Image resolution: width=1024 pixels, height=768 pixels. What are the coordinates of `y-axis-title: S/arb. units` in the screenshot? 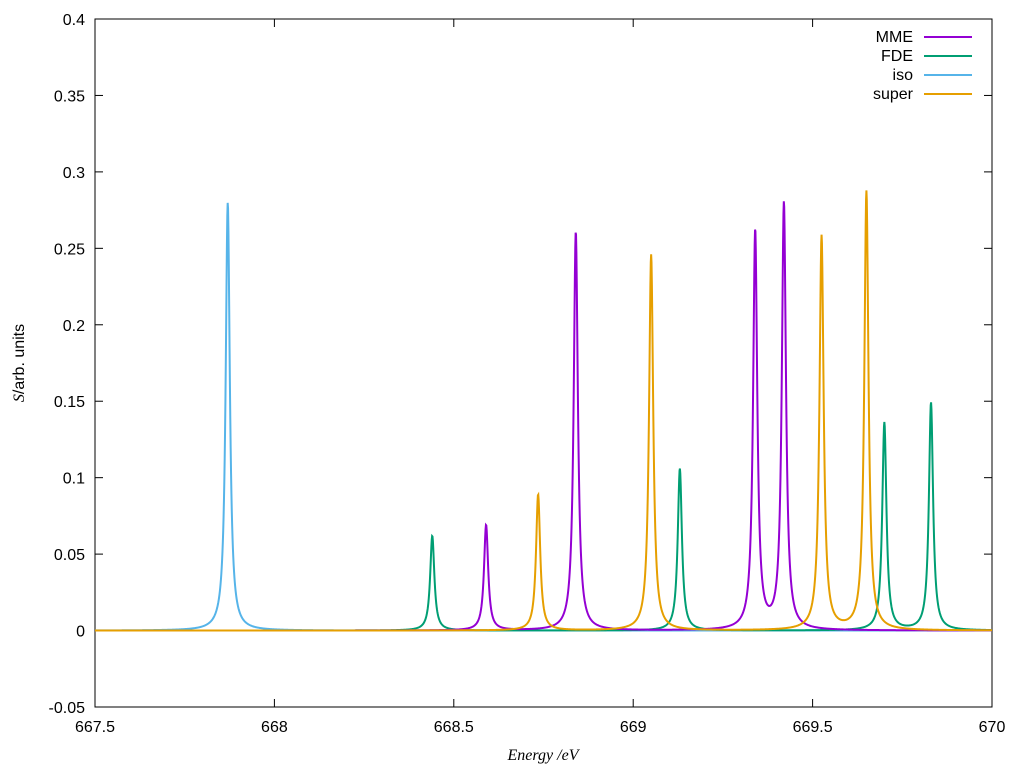 It's located at (19, 363).